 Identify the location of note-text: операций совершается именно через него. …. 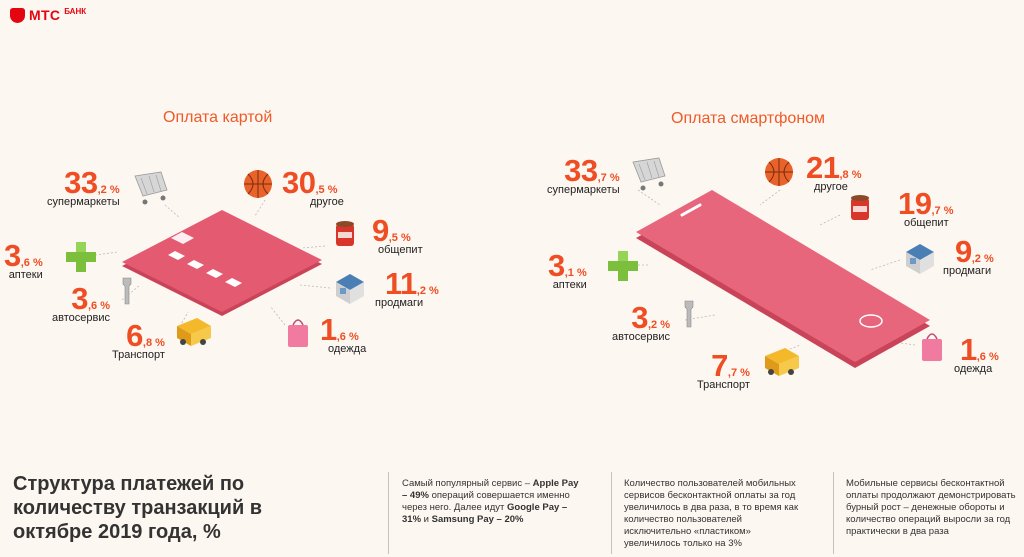
(486, 501).